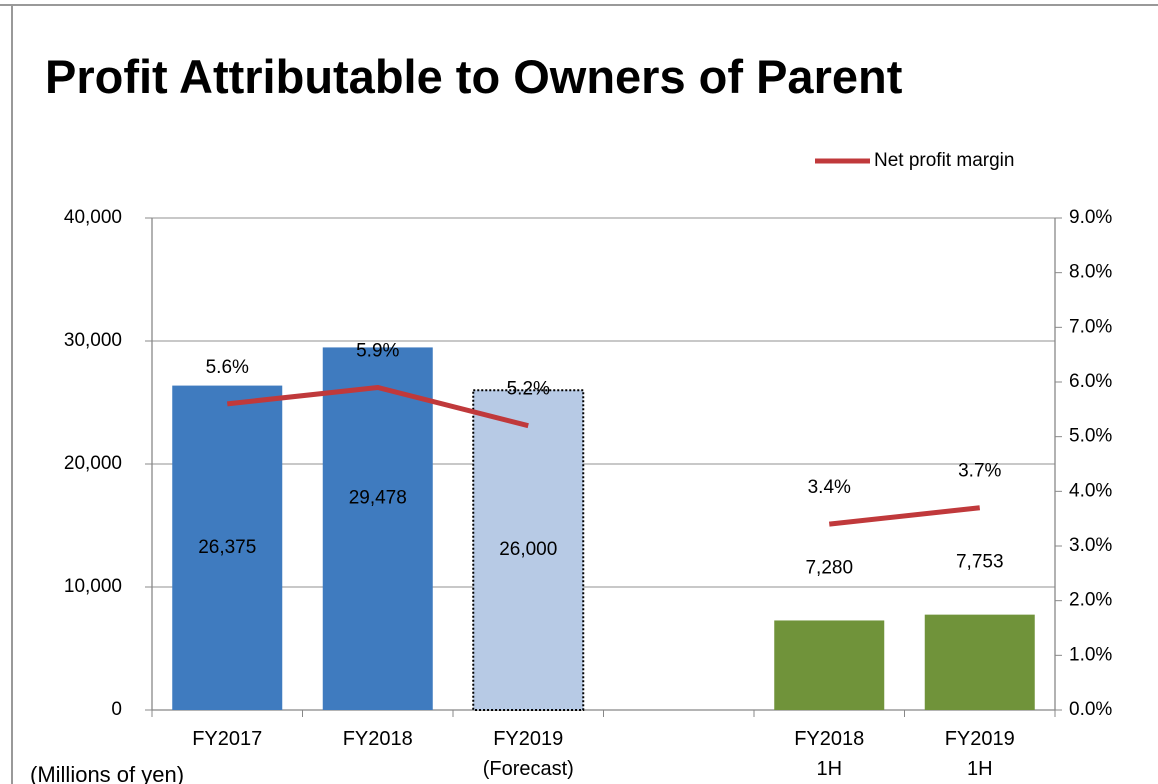 The height and width of the screenshot is (784, 1158). I want to click on y2-tick-label: 8.0%, so click(1090, 272).